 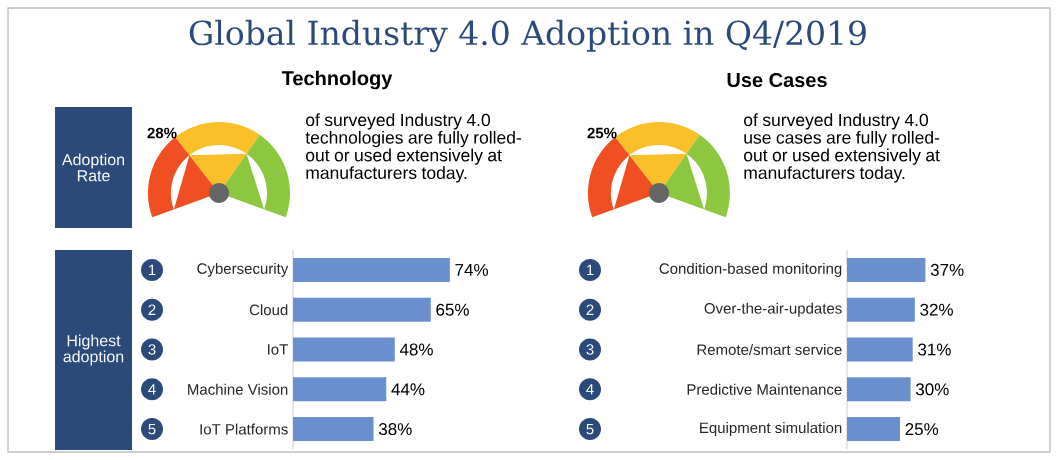 What do you see at coordinates (243, 269) in the screenshot?
I see `y-tick-label: Cybersecurity` at bounding box center [243, 269].